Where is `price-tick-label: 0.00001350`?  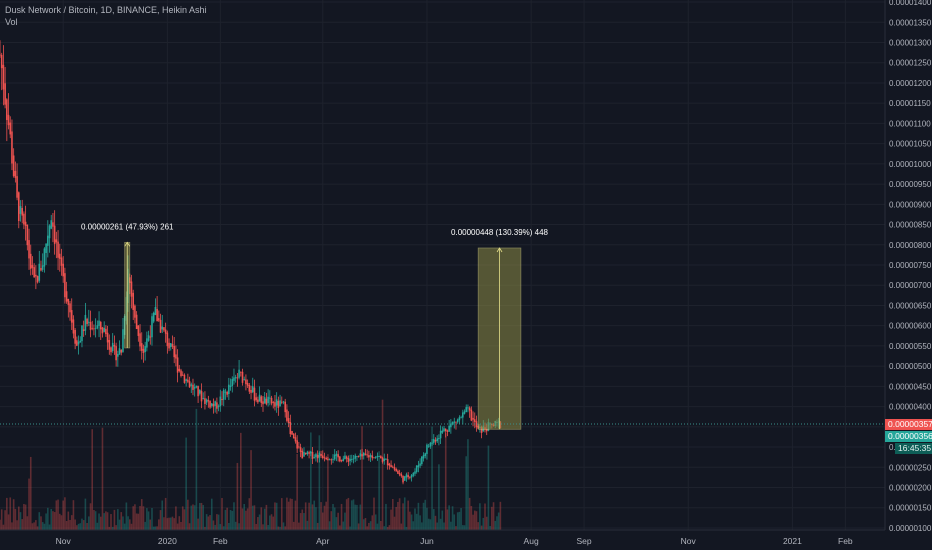 price-tick-label: 0.00001350 is located at coordinates (910, 22).